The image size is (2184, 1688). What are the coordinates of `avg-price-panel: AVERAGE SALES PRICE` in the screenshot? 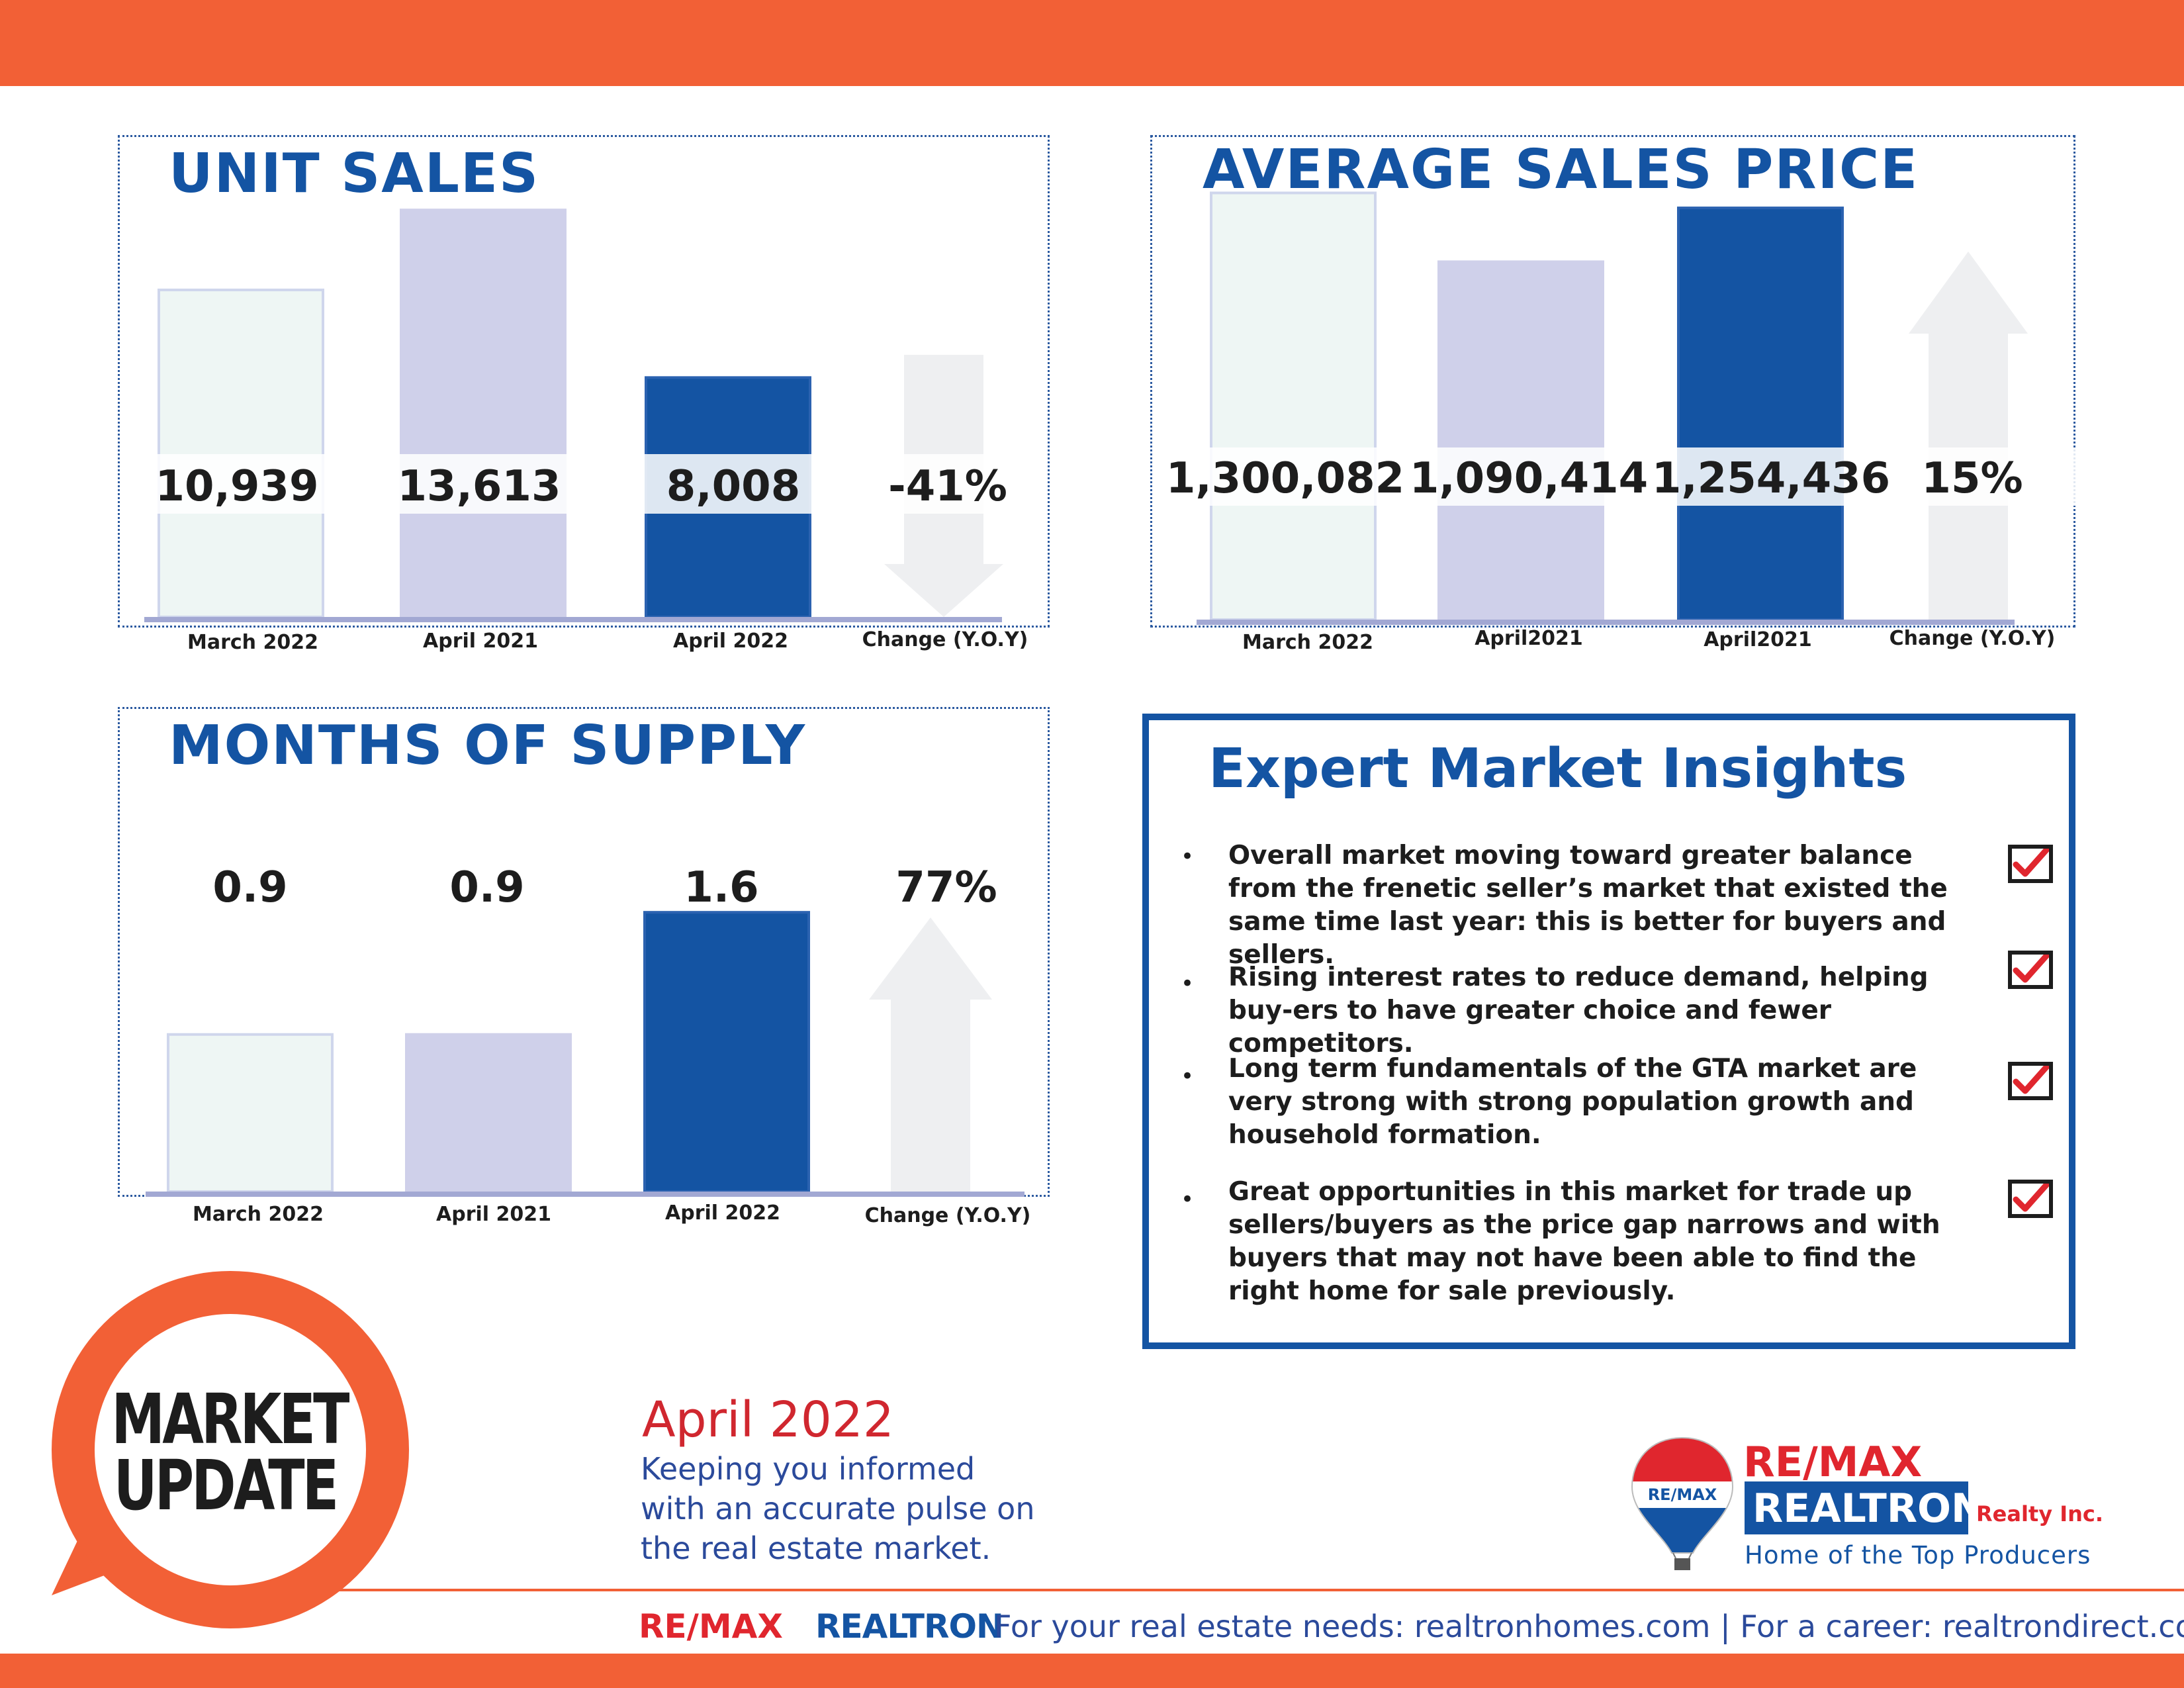 It's located at (1612, 381).